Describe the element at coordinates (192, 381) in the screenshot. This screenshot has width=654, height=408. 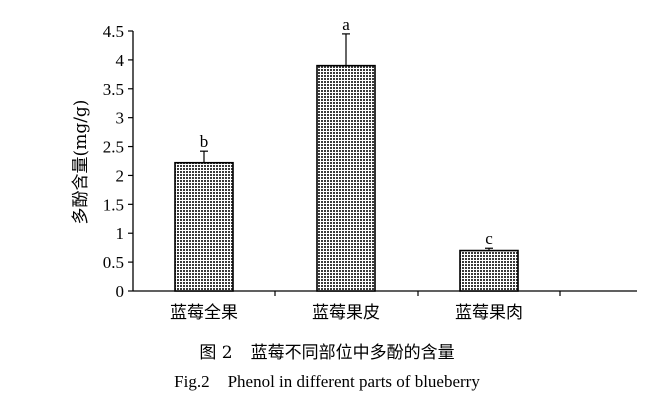
I see `figure-number-en: Fig.2` at that location.